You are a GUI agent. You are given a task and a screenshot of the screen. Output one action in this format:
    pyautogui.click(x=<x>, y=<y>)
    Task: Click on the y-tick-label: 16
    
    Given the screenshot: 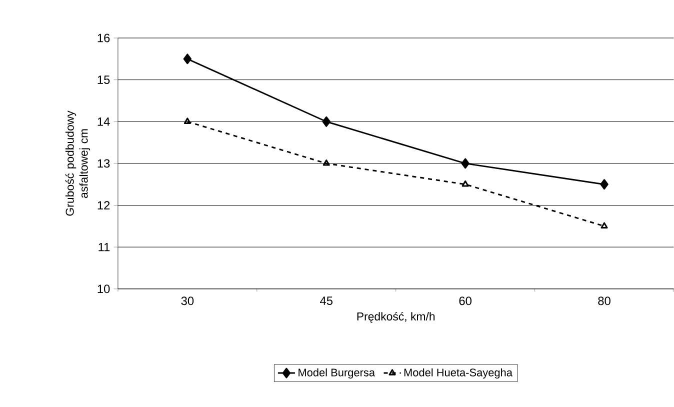 What is the action you would take?
    pyautogui.click(x=104, y=38)
    